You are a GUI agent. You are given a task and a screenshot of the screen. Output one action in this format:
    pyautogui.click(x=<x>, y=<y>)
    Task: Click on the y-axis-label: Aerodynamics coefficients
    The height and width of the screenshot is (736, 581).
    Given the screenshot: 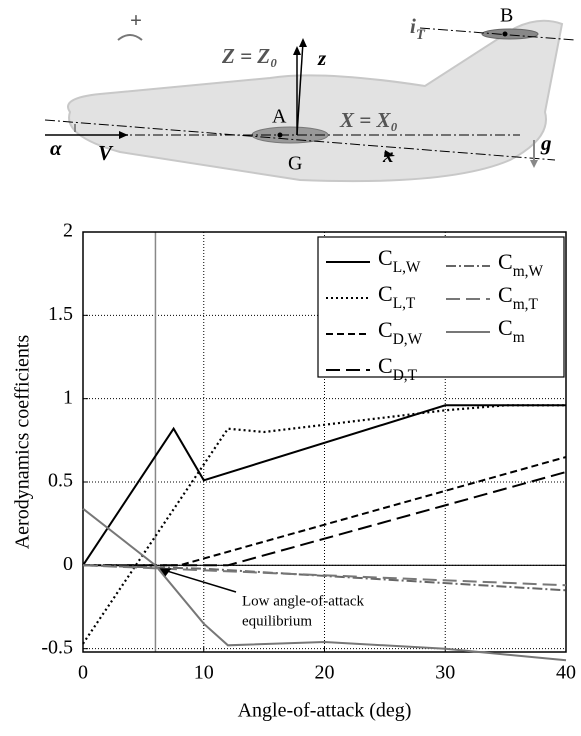 What is the action you would take?
    pyautogui.click(x=23, y=442)
    